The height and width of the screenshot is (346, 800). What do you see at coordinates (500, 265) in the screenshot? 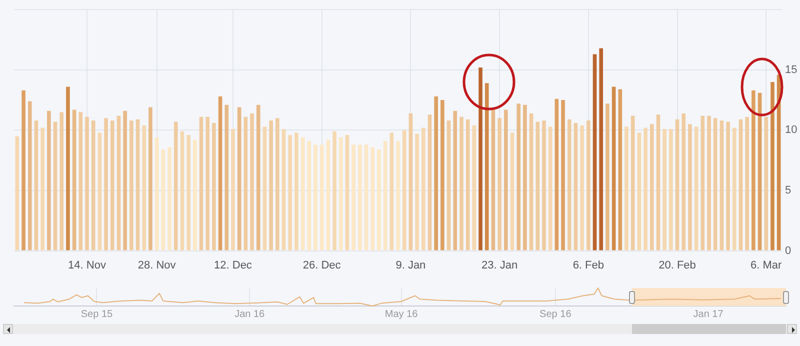
I see `x-tick-label: 23. Jan` at bounding box center [500, 265].